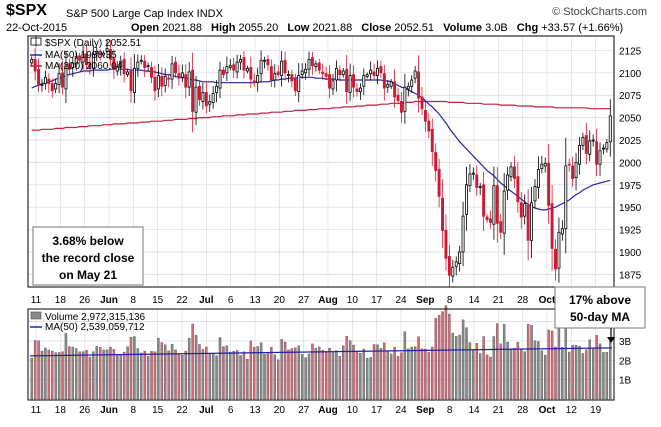  Describe the element at coordinates (377, 300) in the screenshot. I see `x-tick-label: 17` at that location.